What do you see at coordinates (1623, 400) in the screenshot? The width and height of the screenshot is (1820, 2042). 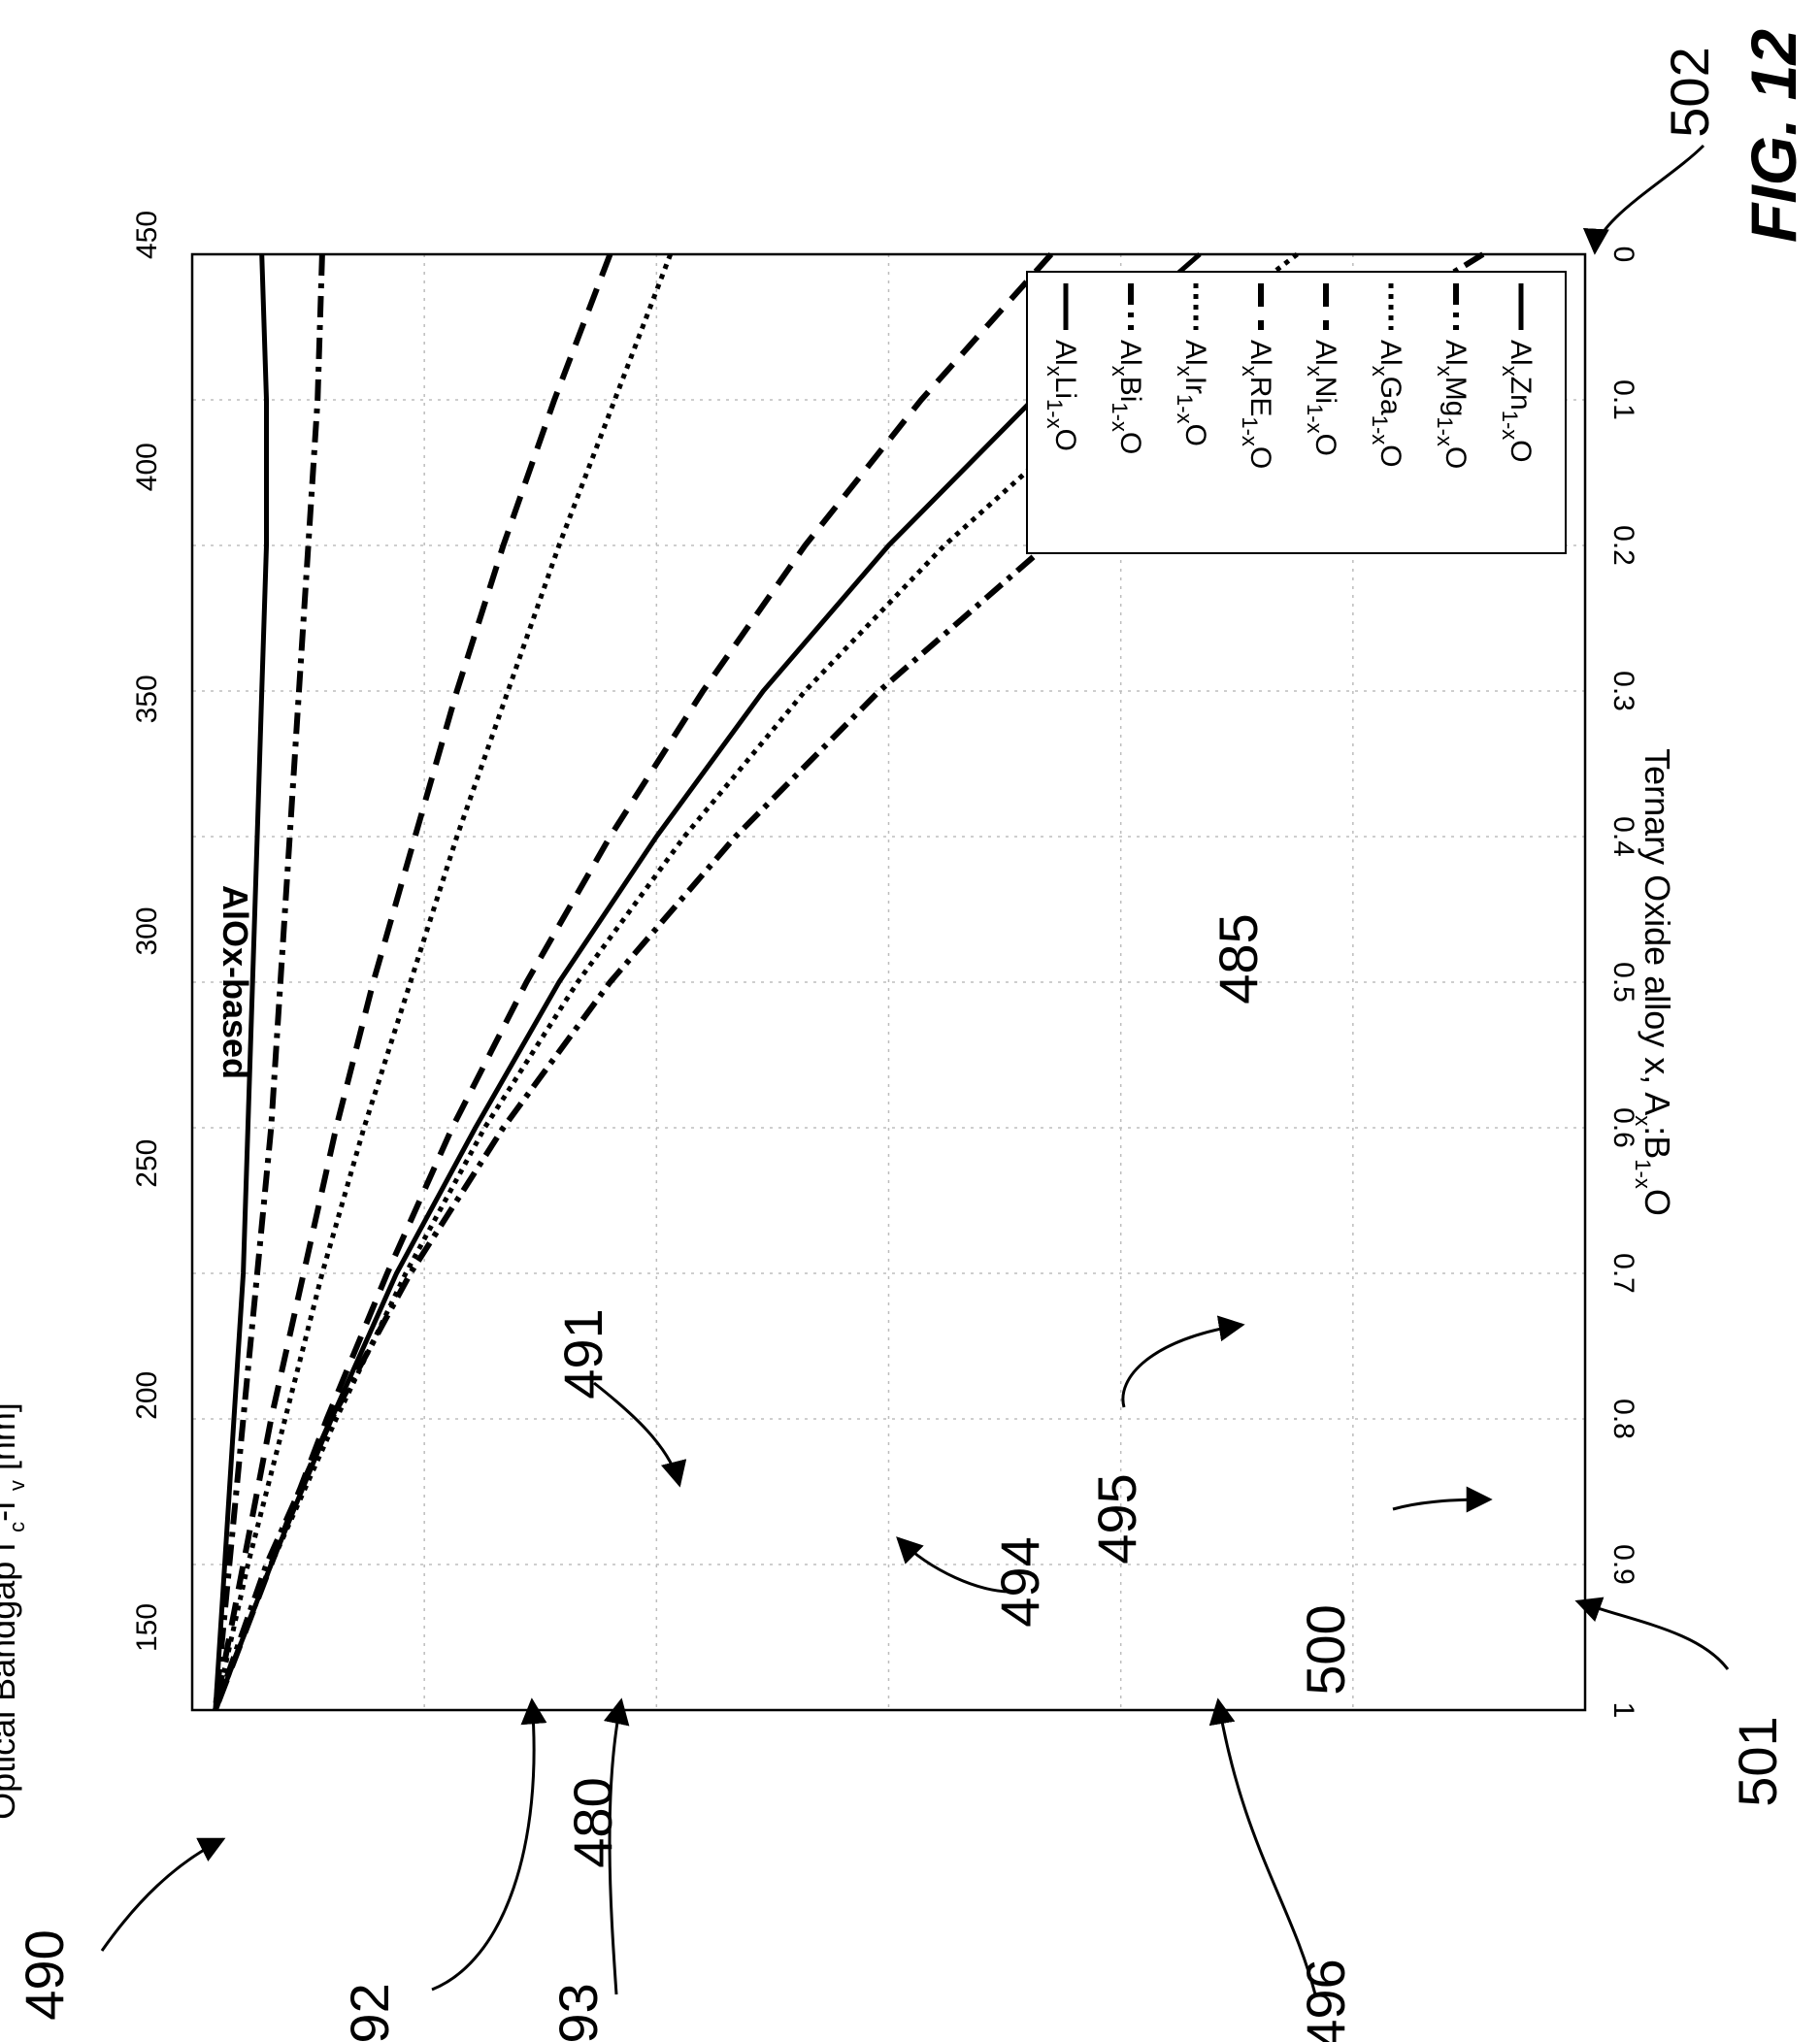 I see `x-tick-label: 0.1` at bounding box center [1623, 400].